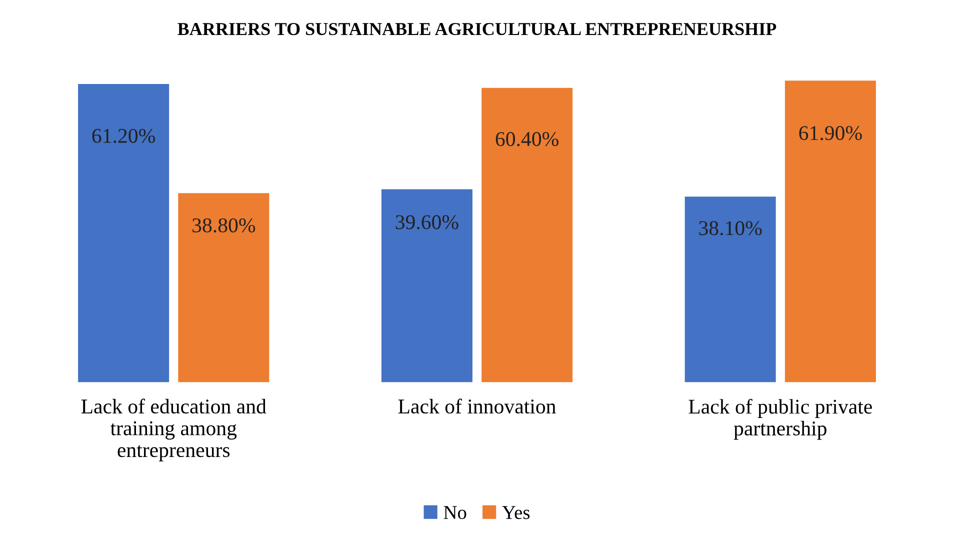  Describe the element at coordinates (516, 513) in the screenshot. I see `legend-label: Yes` at that location.